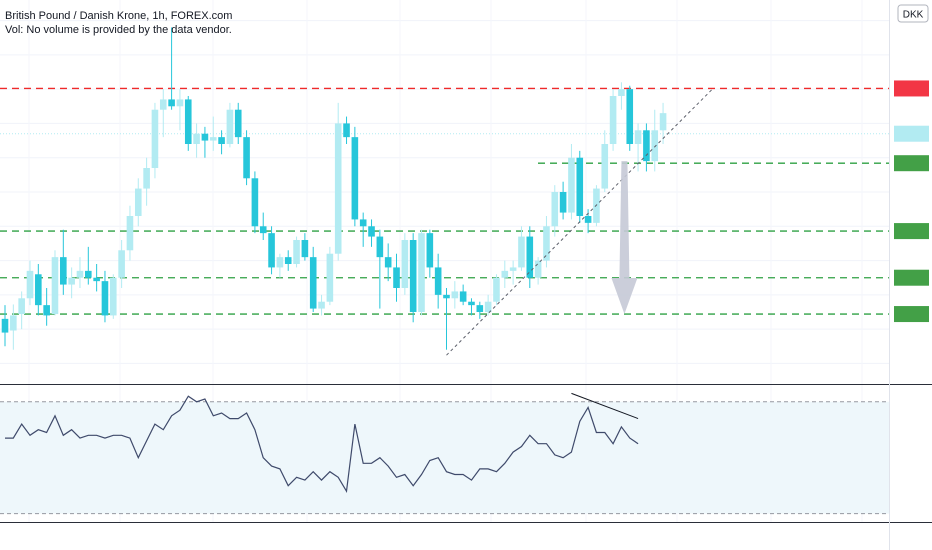 This screenshot has height=550, width=932. Describe the element at coordinates (605, 406) in the screenshot. I see `rsi-trendline` at that location.